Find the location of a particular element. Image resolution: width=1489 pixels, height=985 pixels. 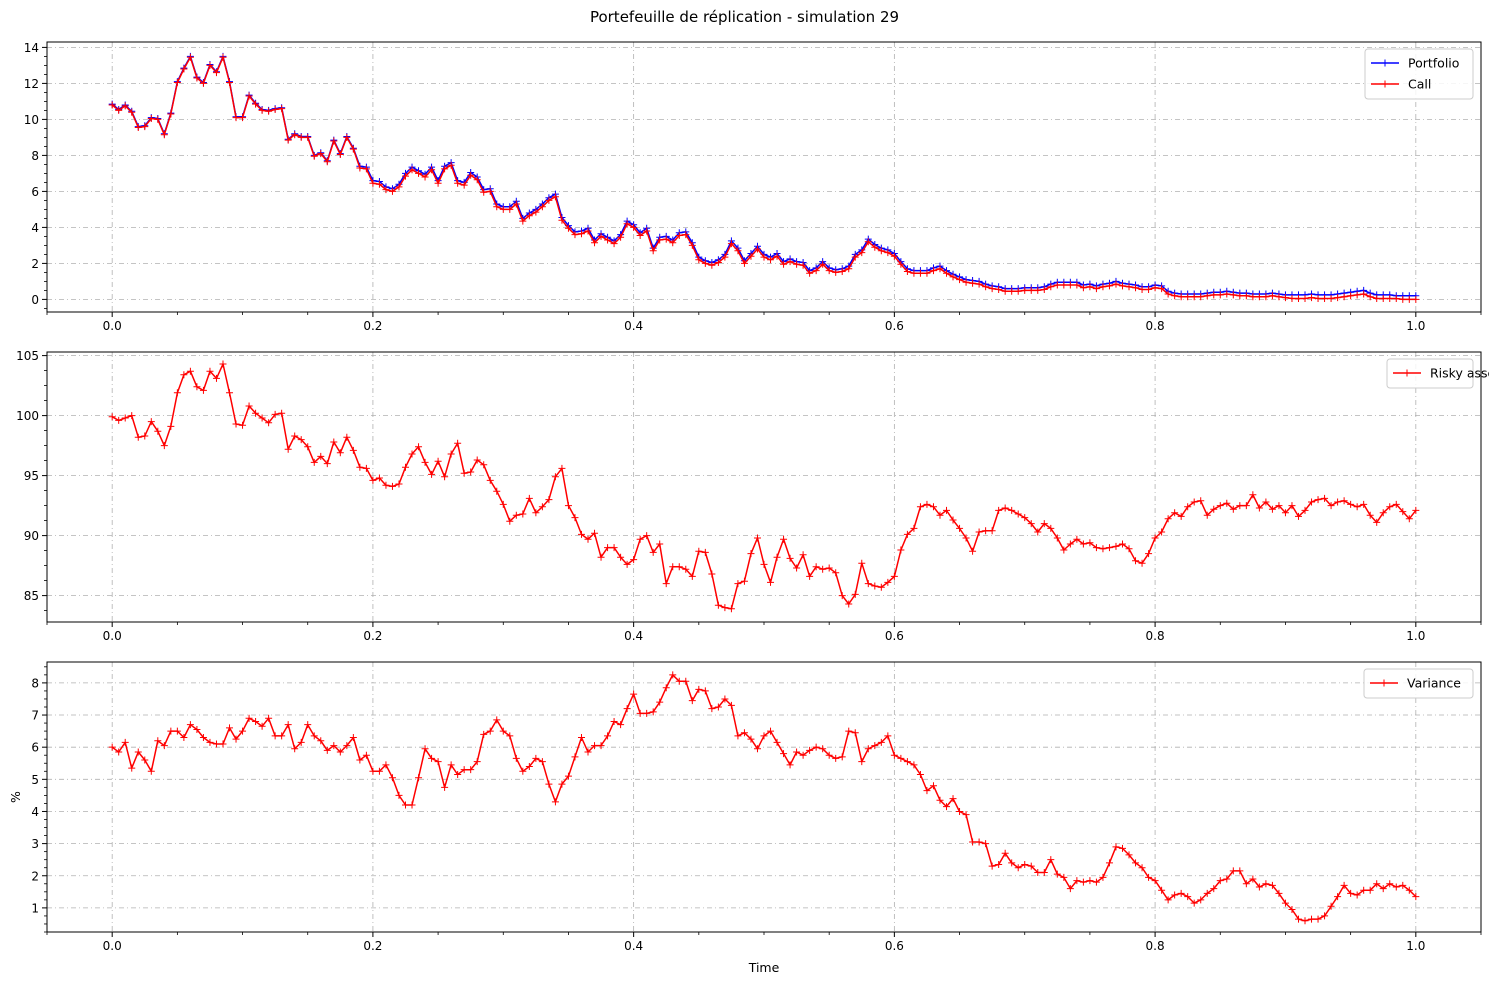

y-tick-label: 85 is located at coordinates (31, 596).